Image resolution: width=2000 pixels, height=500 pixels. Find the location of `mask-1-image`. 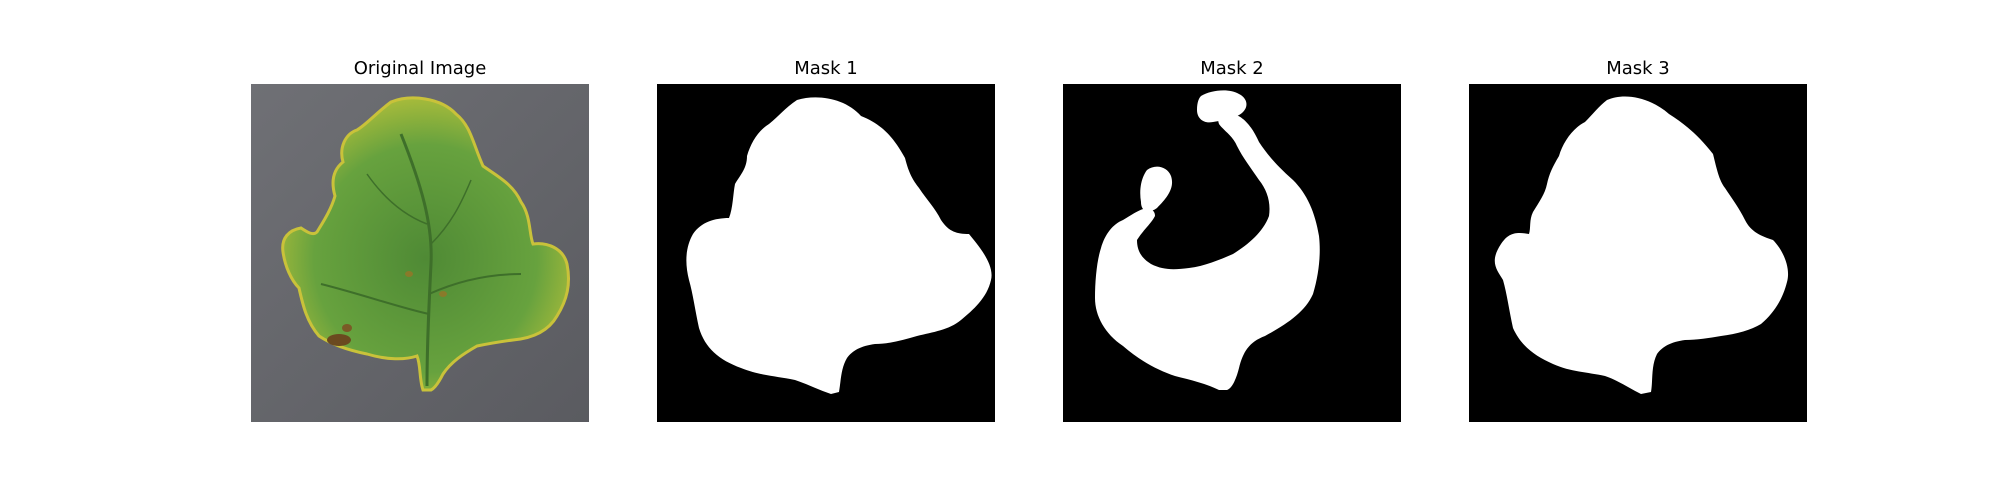

mask-1-image is located at coordinates (826, 253).